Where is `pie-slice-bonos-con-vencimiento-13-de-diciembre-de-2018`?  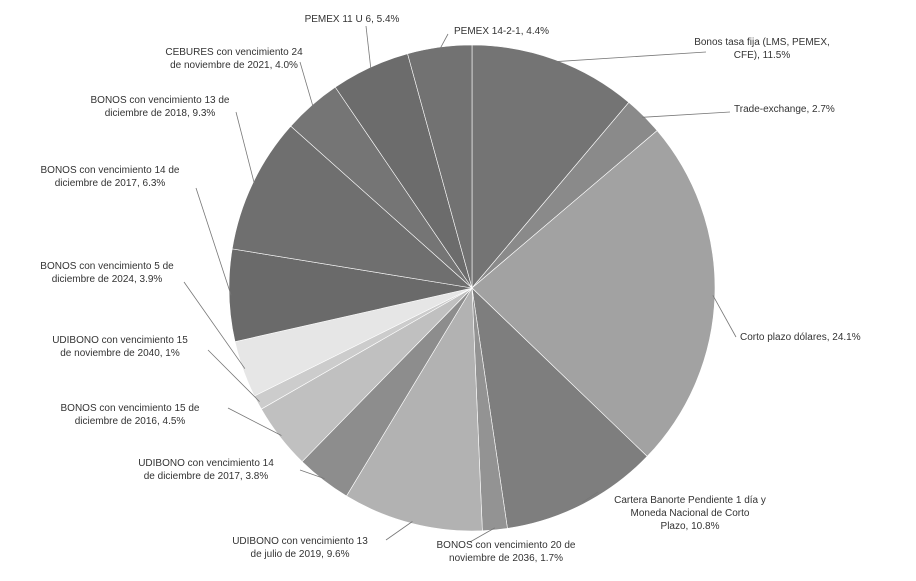
pie-slice-bonos-con-vencimiento-13-de-diciembre-de-2018 is located at coordinates (352, 207).